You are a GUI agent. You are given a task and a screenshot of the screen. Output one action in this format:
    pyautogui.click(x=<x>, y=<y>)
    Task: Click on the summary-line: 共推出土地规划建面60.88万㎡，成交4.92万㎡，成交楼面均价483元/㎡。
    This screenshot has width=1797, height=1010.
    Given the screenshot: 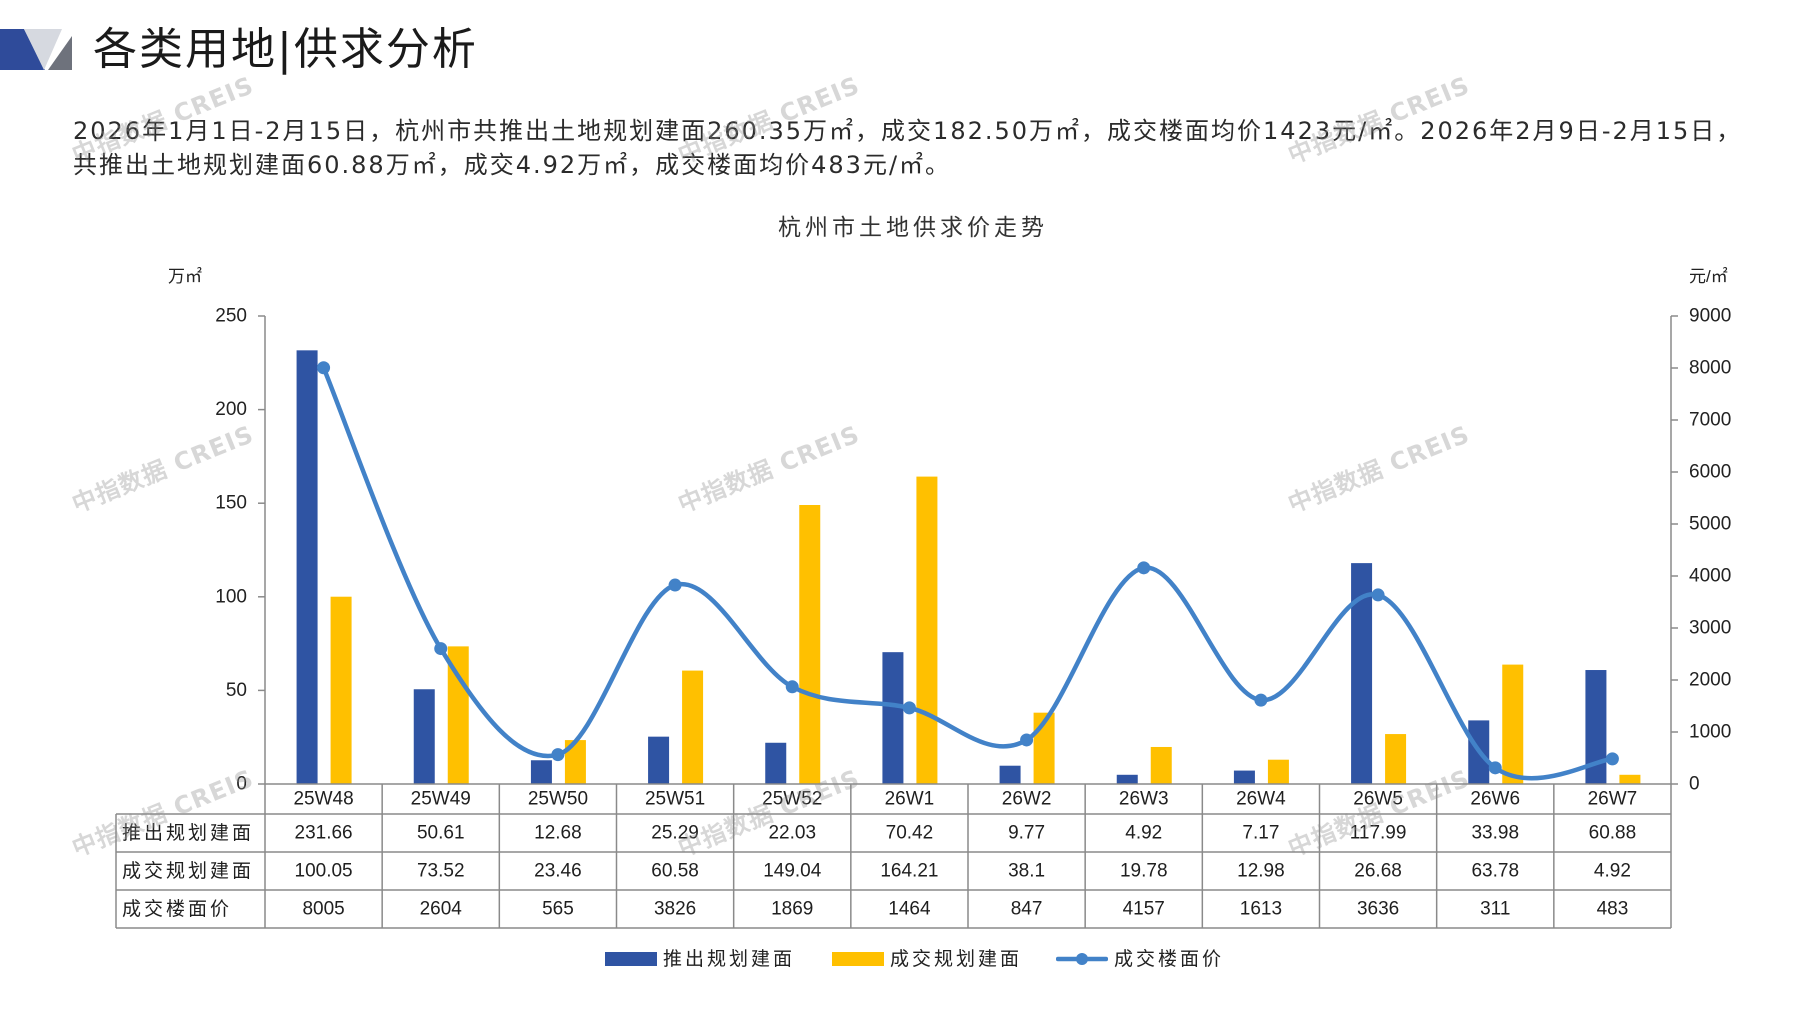 What is the action you would take?
    pyautogui.click(x=512, y=165)
    